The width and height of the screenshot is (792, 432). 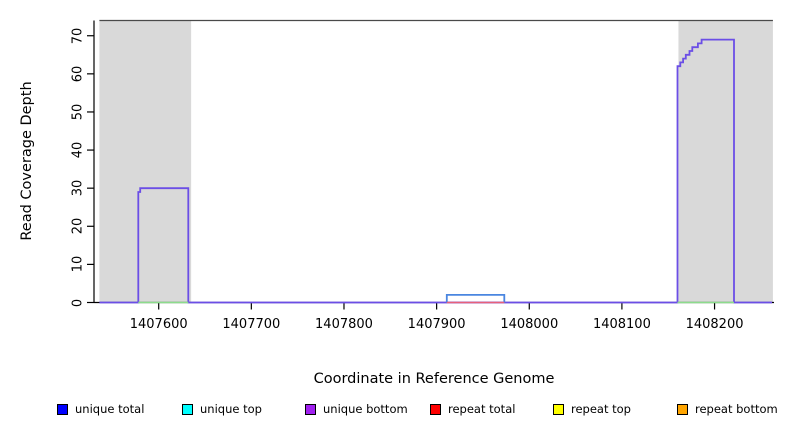 What do you see at coordinates (78, 264) in the screenshot?
I see `y-tick-label: 10` at bounding box center [78, 264].